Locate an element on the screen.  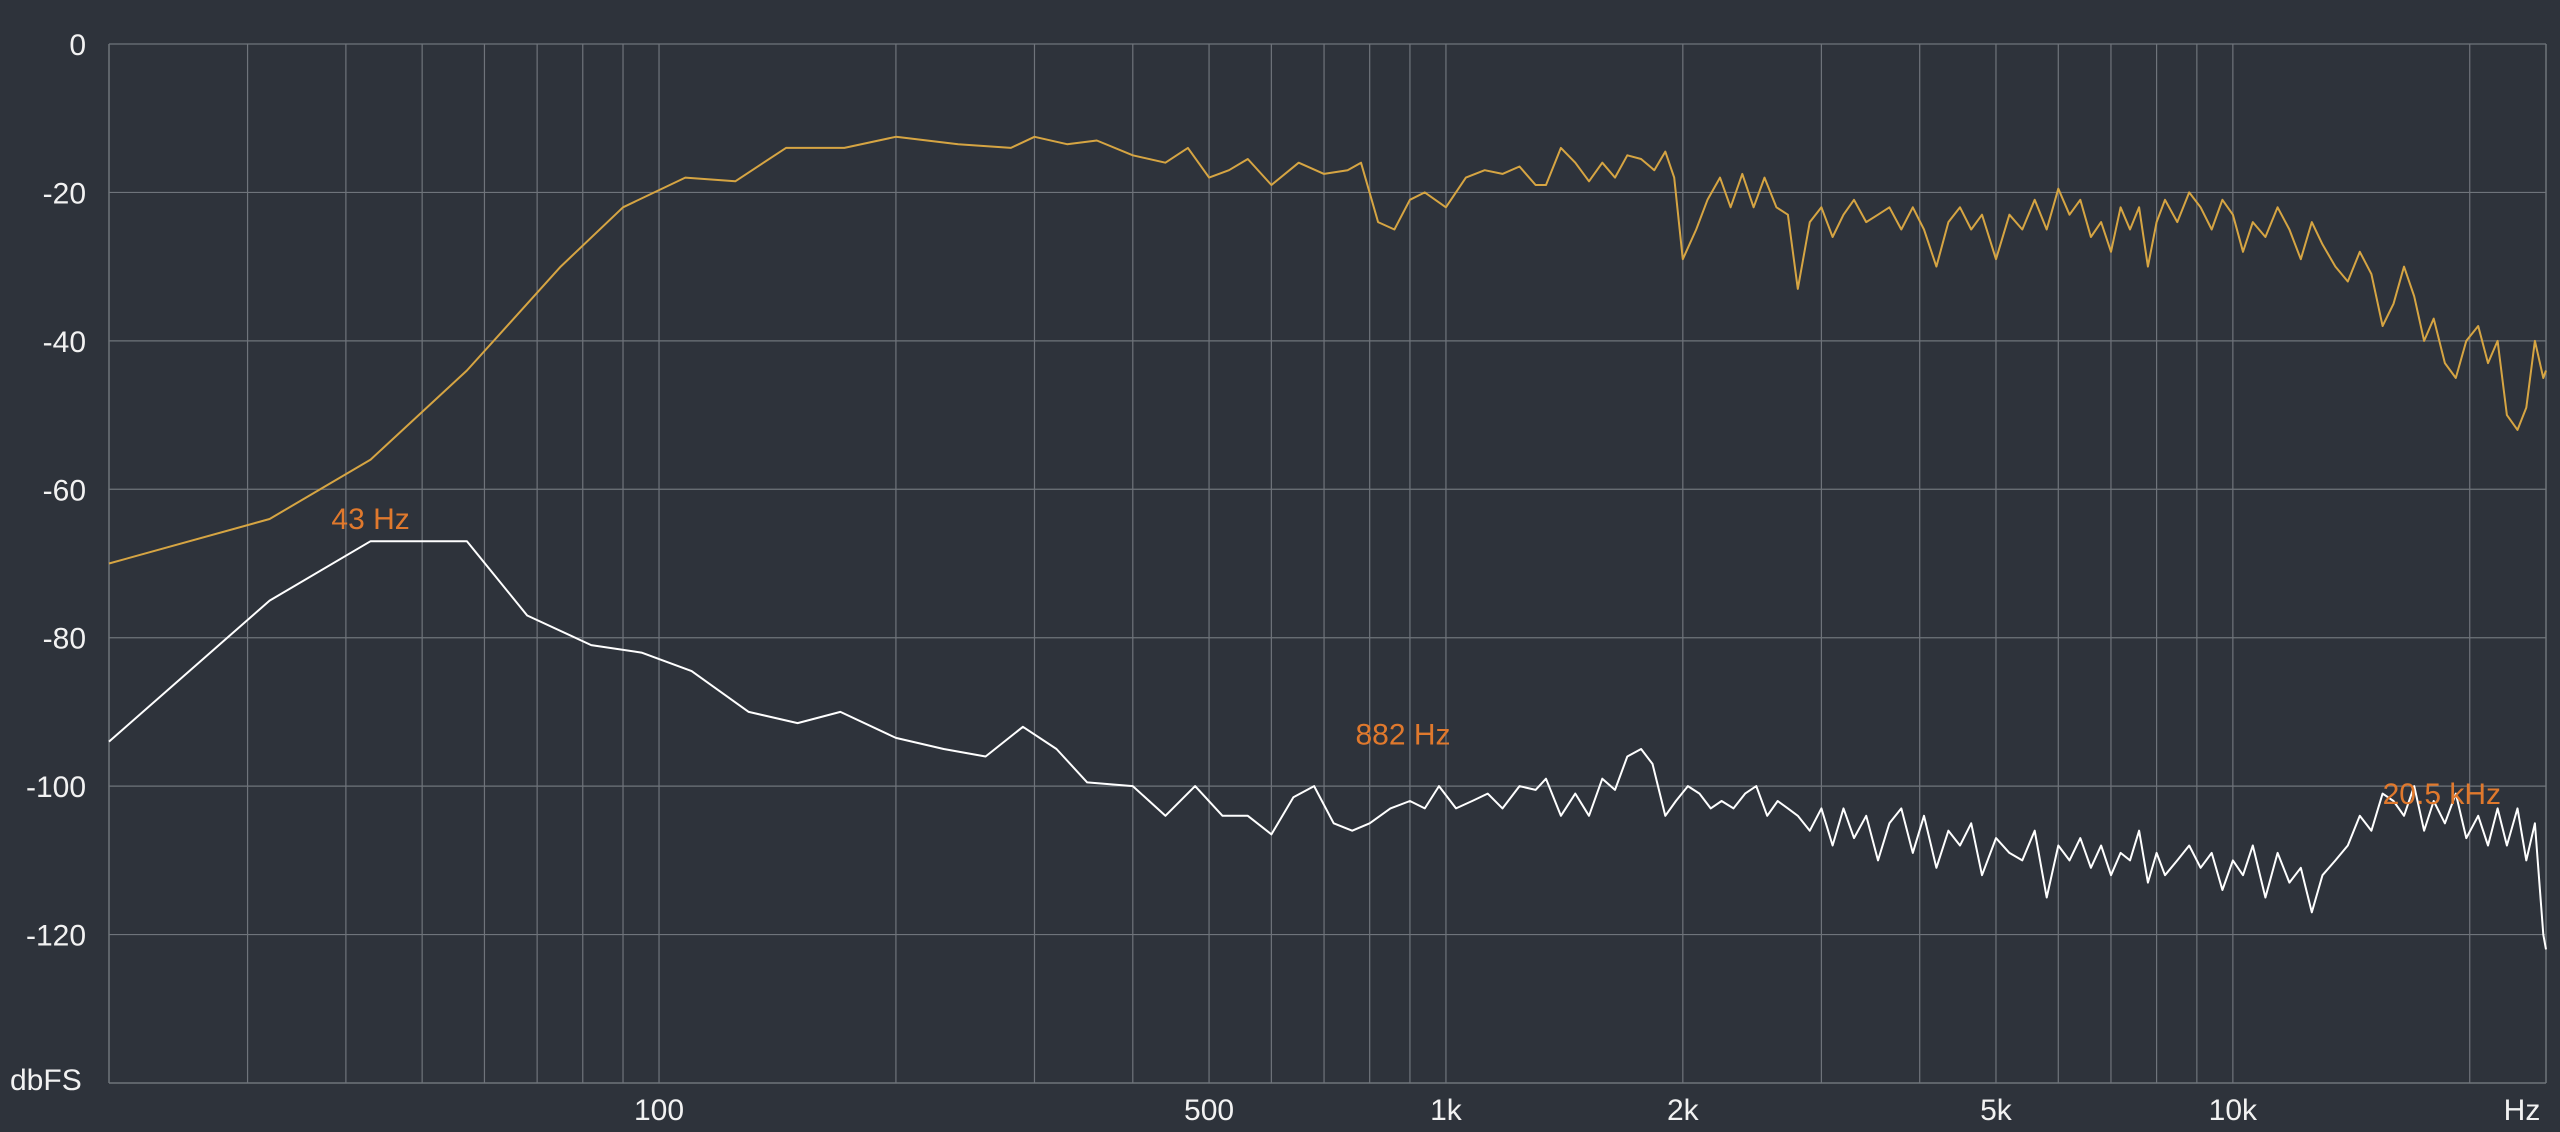
y-tick-label: -80 is located at coordinates (64, 639).